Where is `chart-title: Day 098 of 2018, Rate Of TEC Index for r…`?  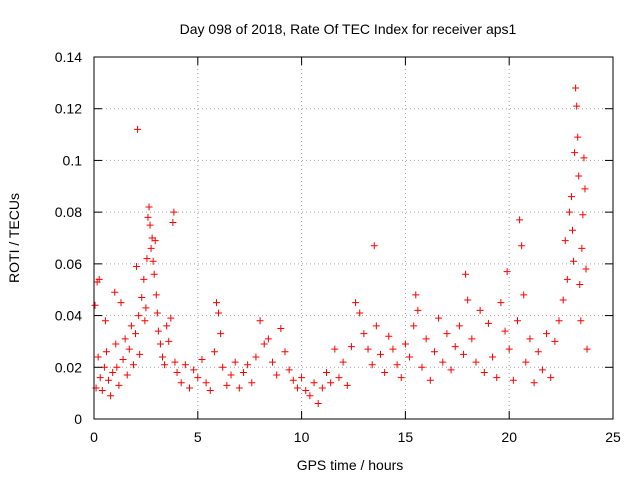
chart-title: Day 098 of 2018, Rate Of TEC Index for r… is located at coordinates (348, 29).